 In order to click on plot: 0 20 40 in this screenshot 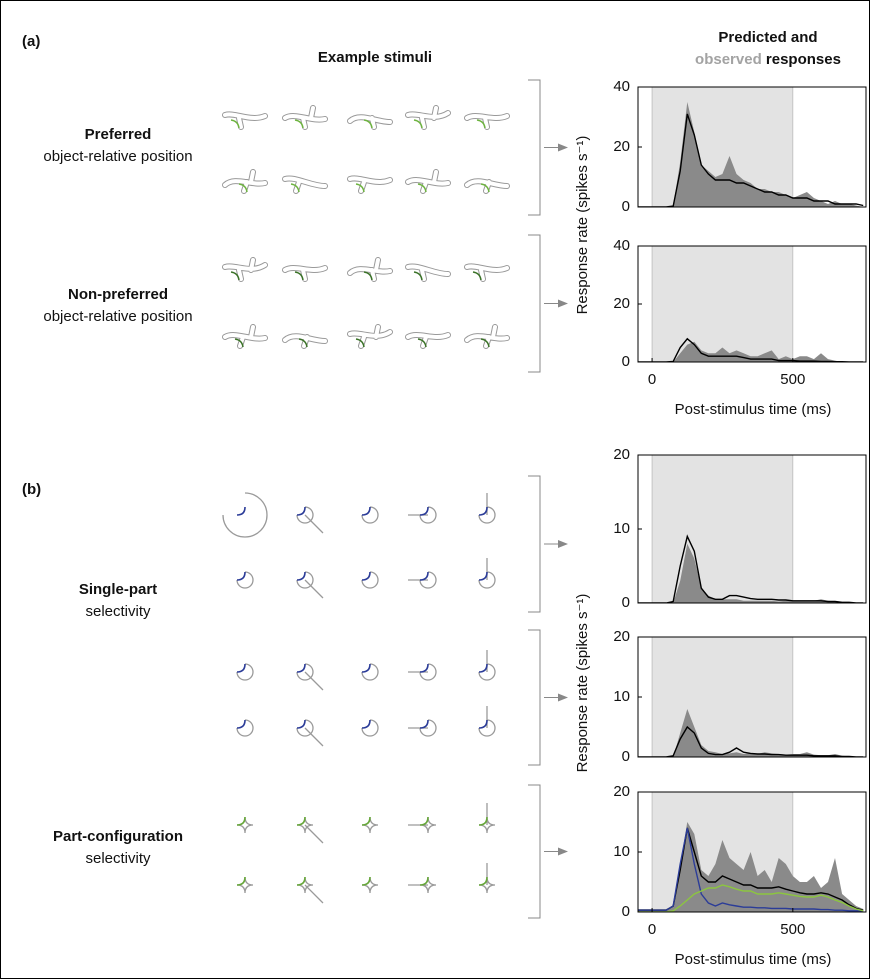, I will do `click(740, 146)`.